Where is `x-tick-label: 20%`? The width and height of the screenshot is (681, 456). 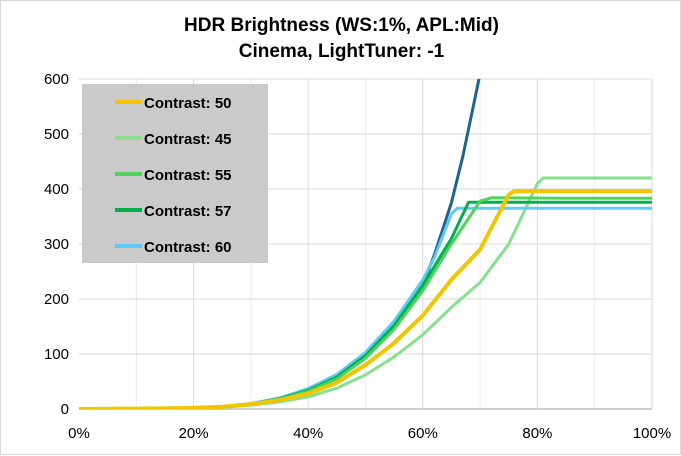
x-tick-label: 20% is located at coordinates (194, 433).